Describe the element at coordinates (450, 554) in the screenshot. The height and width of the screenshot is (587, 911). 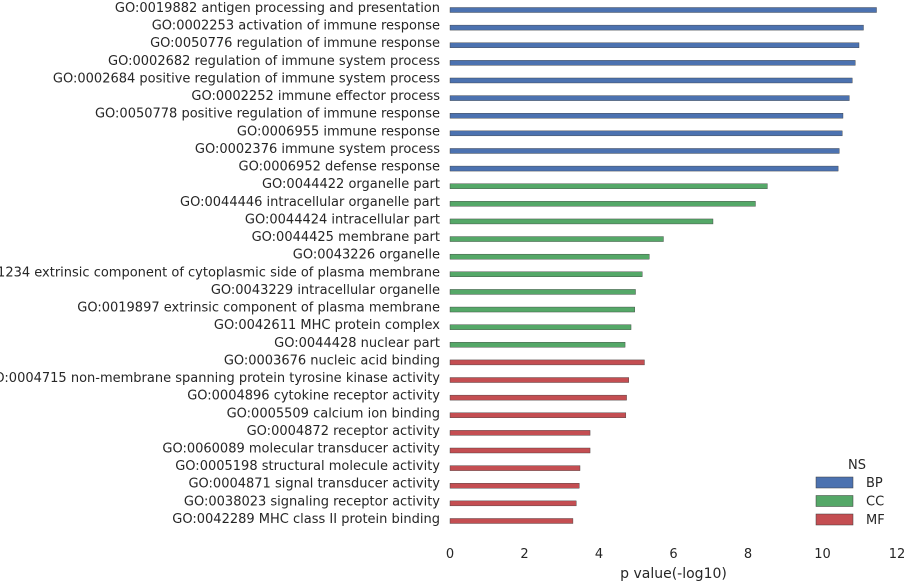
I see `x-tick-label: 0` at that location.